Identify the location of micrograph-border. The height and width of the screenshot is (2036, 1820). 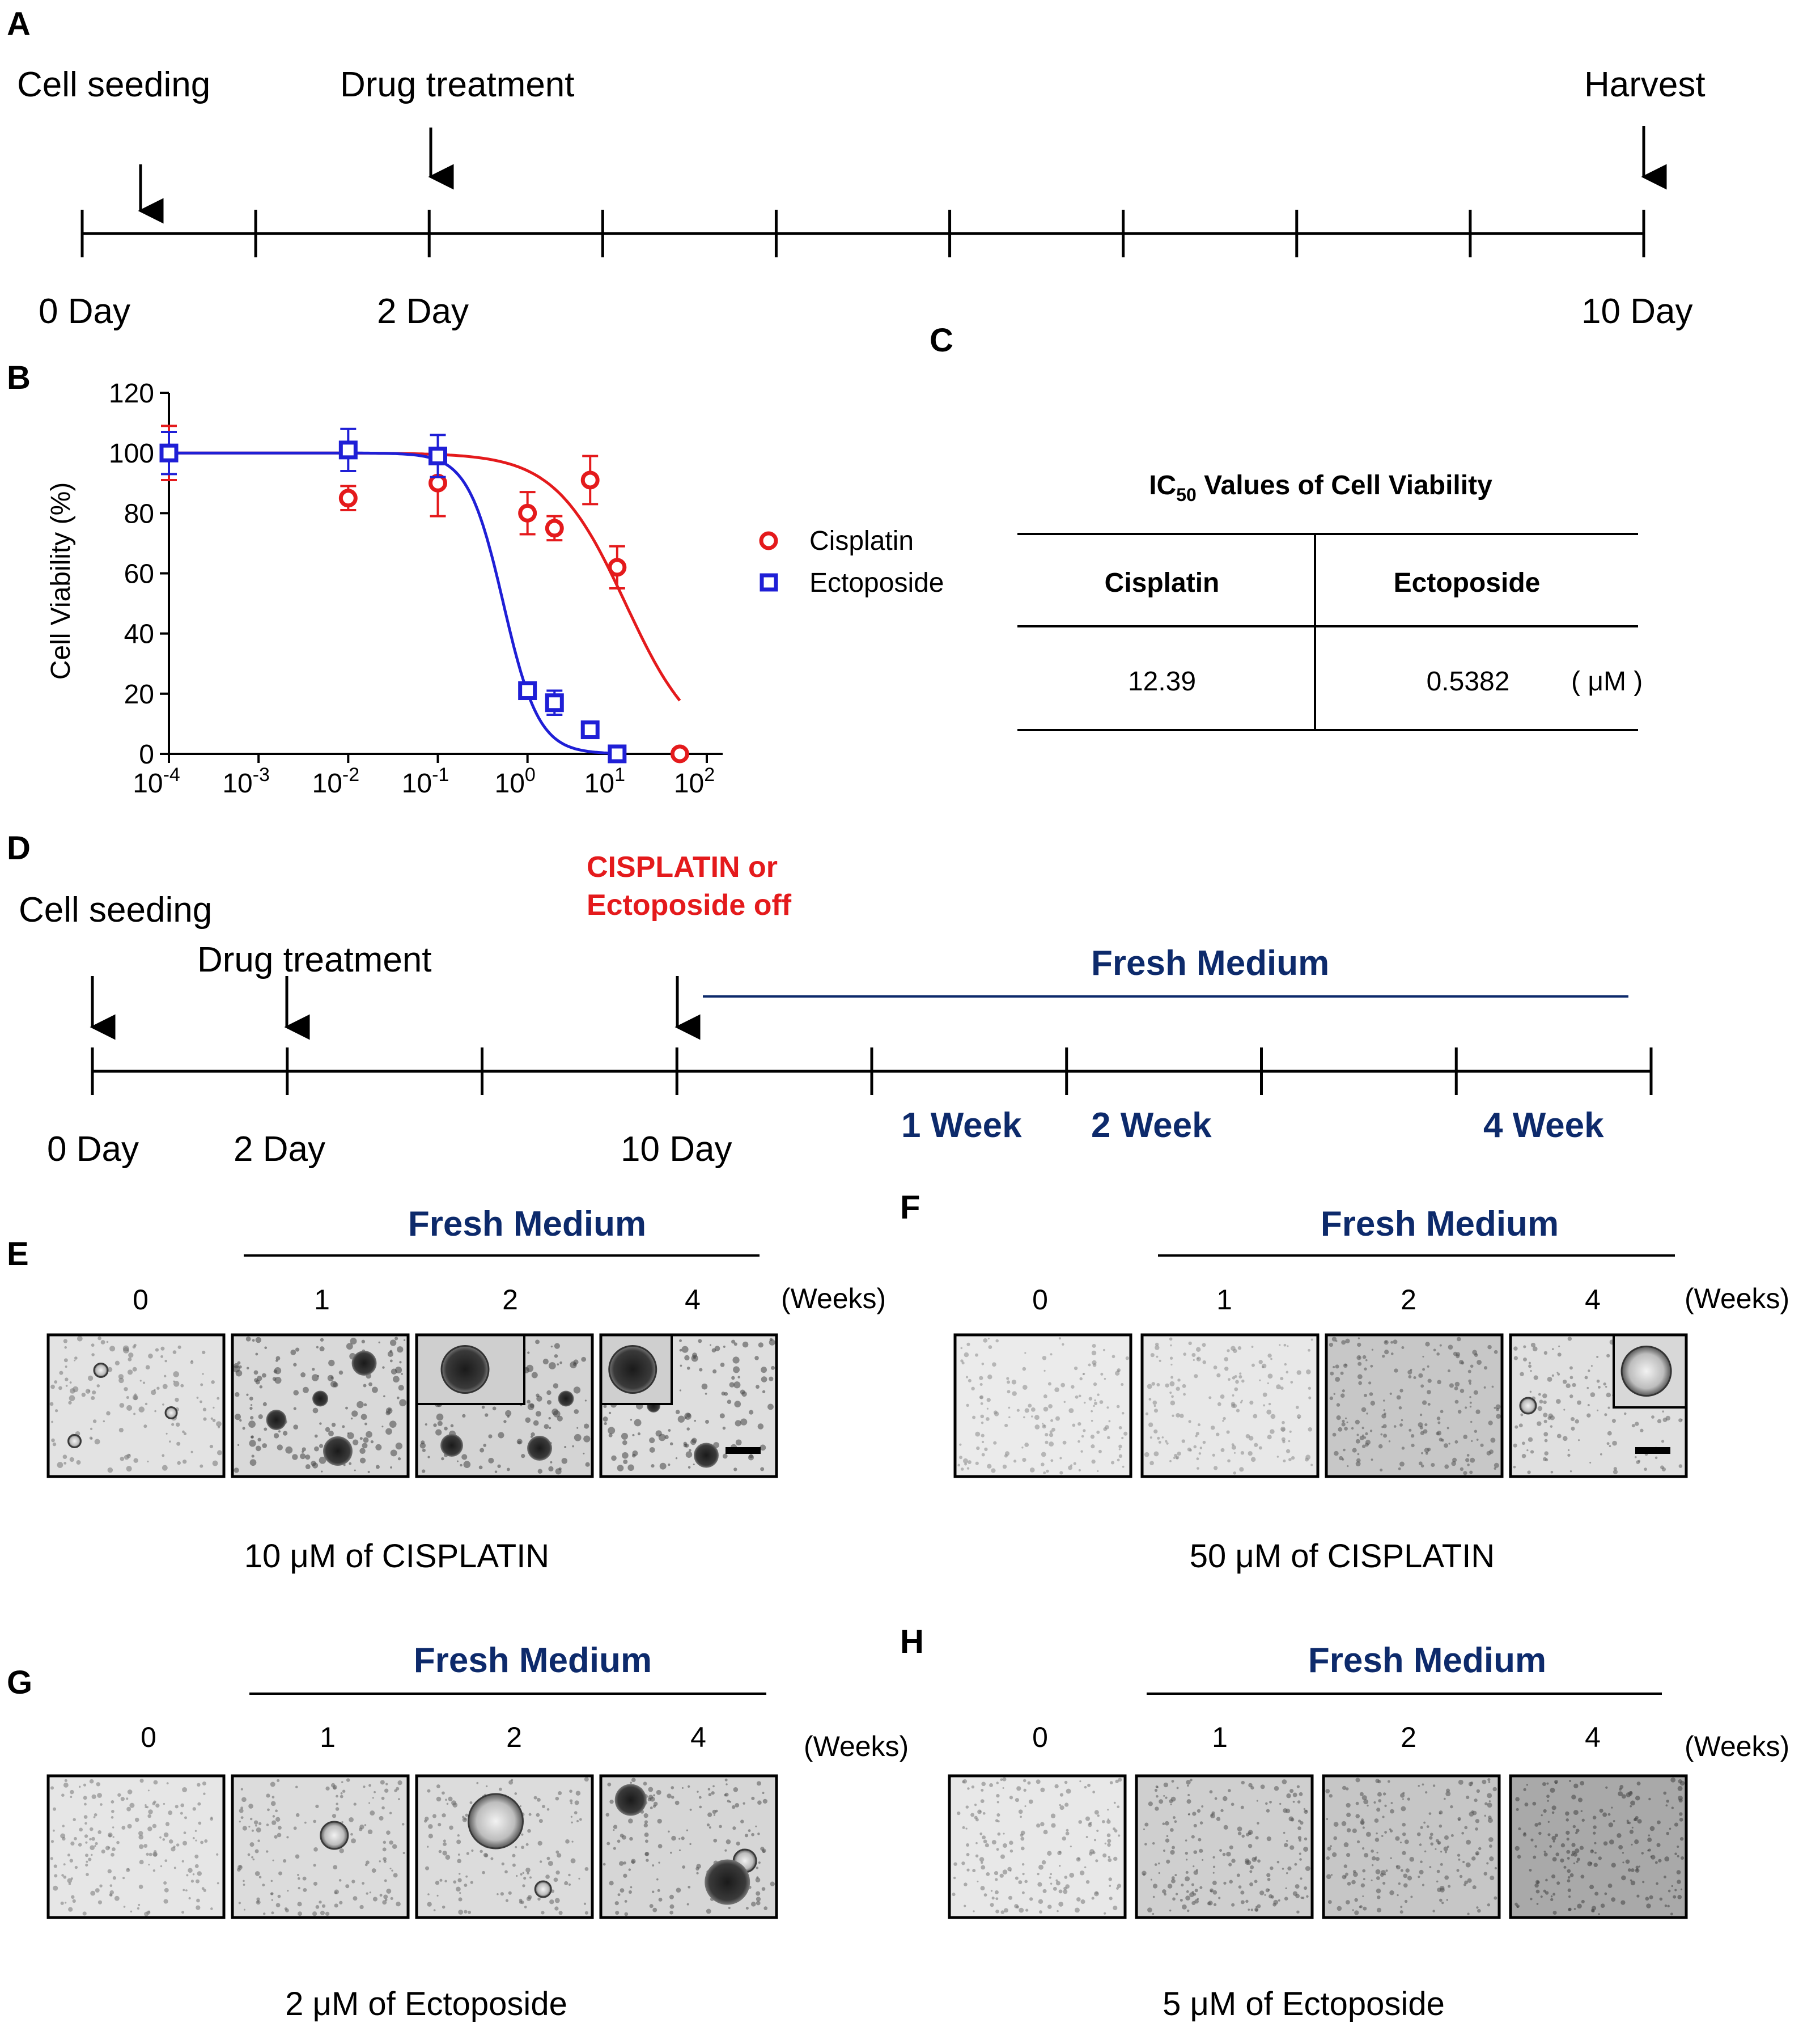
(320, 1847).